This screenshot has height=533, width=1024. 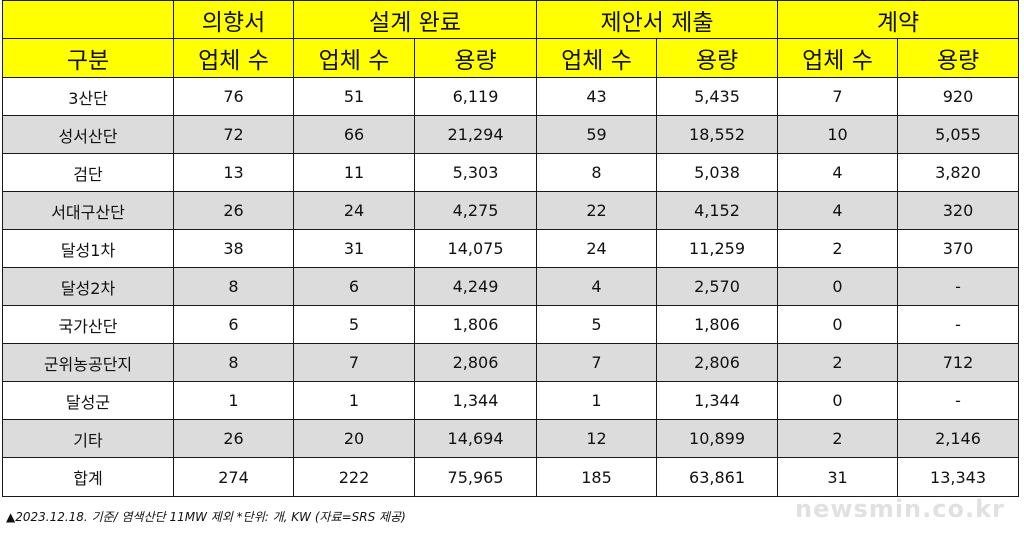 What do you see at coordinates (717, 210) in the screenshot?
I see `value-cell: 4,152` at bounding box center [717, 210].